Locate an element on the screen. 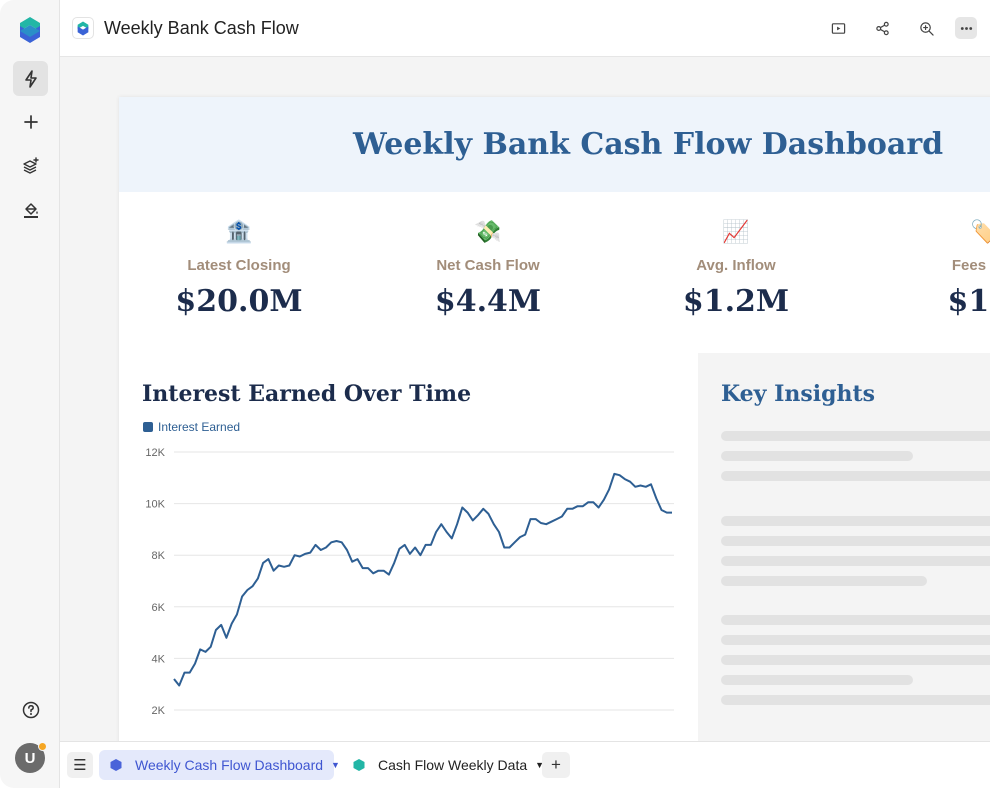 This screenshot has height=788, width=990. document-icon is located at coordinates (83, 28).